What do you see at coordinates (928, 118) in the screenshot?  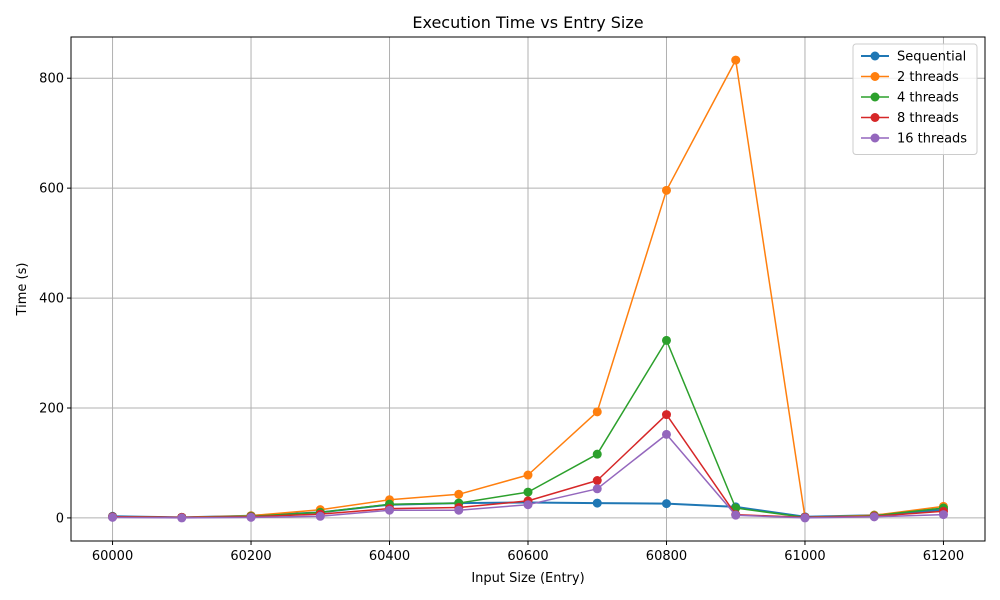 I see `legend-label: 8 threads` at bounding box center [928, 118].